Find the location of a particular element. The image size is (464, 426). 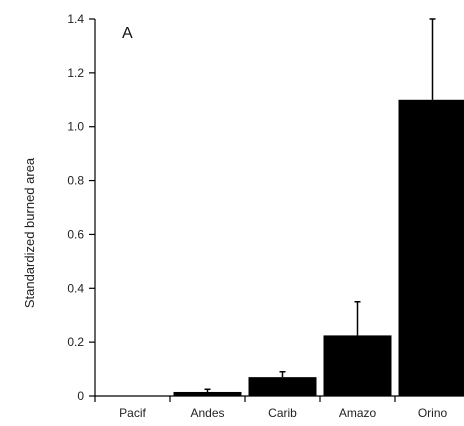

y-tick-label: 1.0 is located at coordinates (75, 127).